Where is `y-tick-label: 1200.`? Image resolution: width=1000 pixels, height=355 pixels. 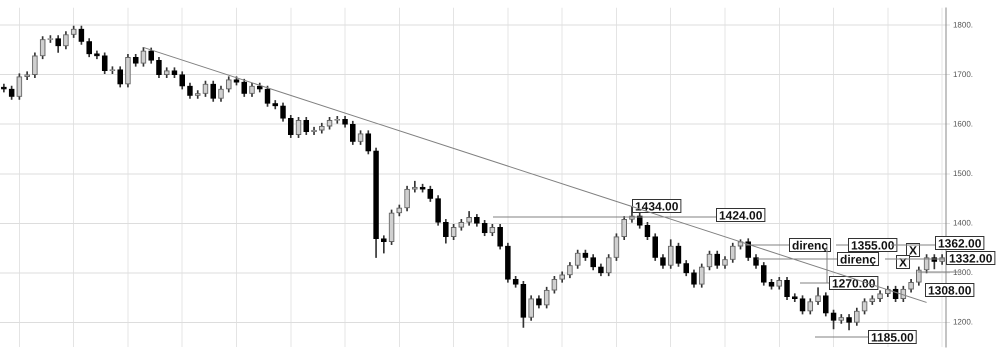
y-tick-label: 1200. is located at coordinates (963, 322).